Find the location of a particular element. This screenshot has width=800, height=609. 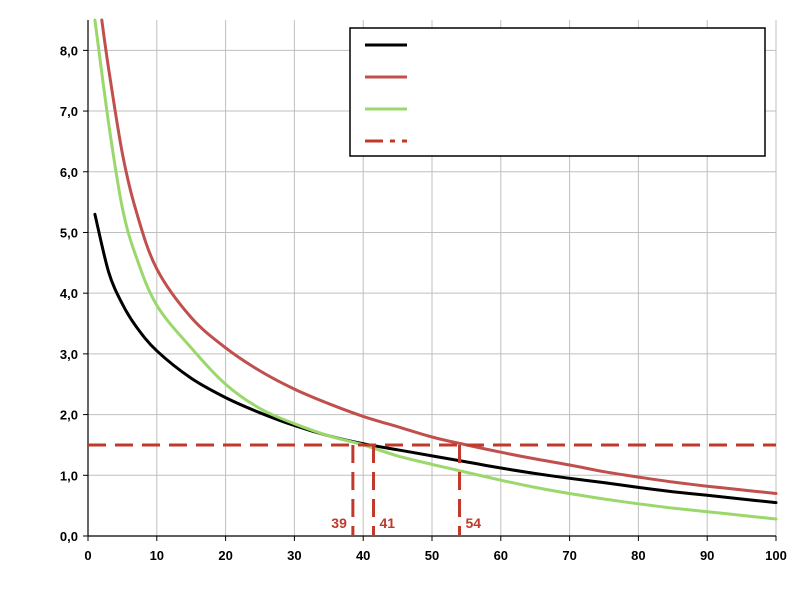

intersection-label: 39 is located at coordinates (339, 523).